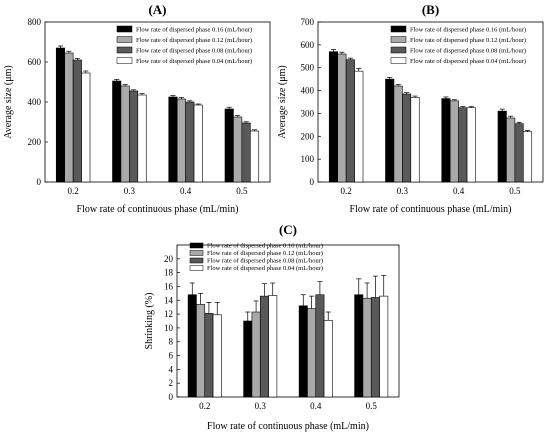 The image size is (550, 437). I want to click on y-tick-label: 14, so click(169, 300).